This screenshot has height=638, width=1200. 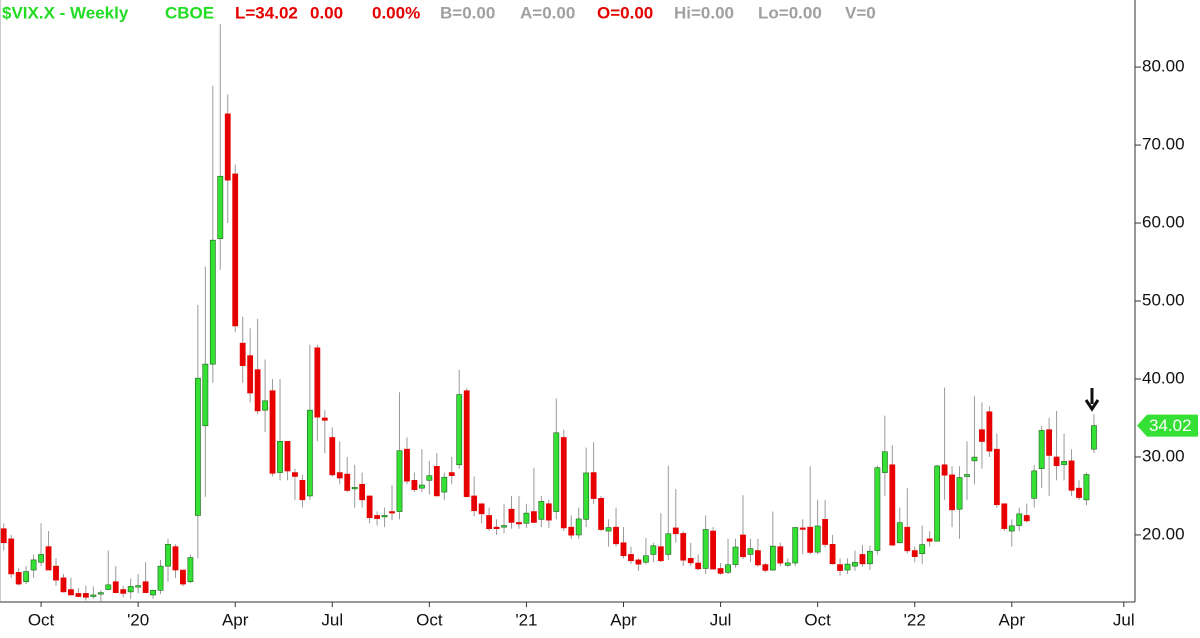 I want to click on price-tag-label: 34.02, so click(x=1170, y=425).